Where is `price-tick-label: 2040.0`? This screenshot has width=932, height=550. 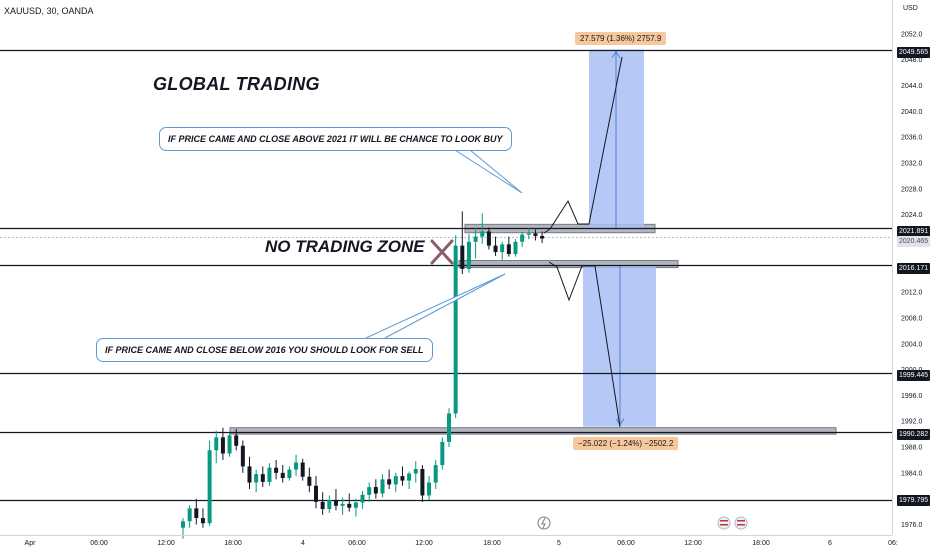
price-tick-label: 2040.0 is located at coordinates (912, 112).